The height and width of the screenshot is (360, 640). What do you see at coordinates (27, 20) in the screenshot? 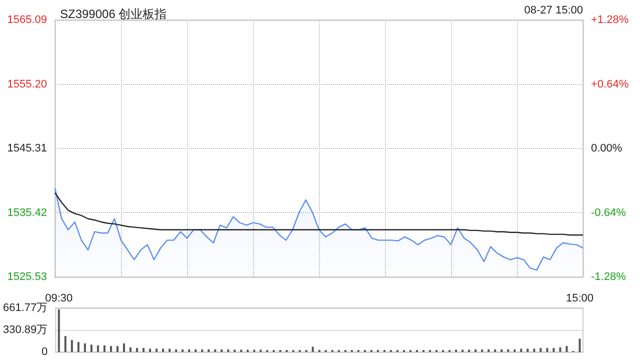
I see `y-tick-label: 1565.09` at bounding box center [27, 20].